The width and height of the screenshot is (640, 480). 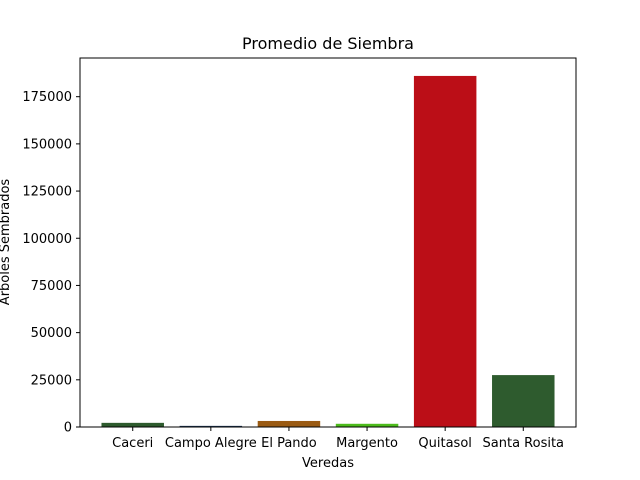 I want to click on y-tick-label: 0, so click(x=68, y=428).